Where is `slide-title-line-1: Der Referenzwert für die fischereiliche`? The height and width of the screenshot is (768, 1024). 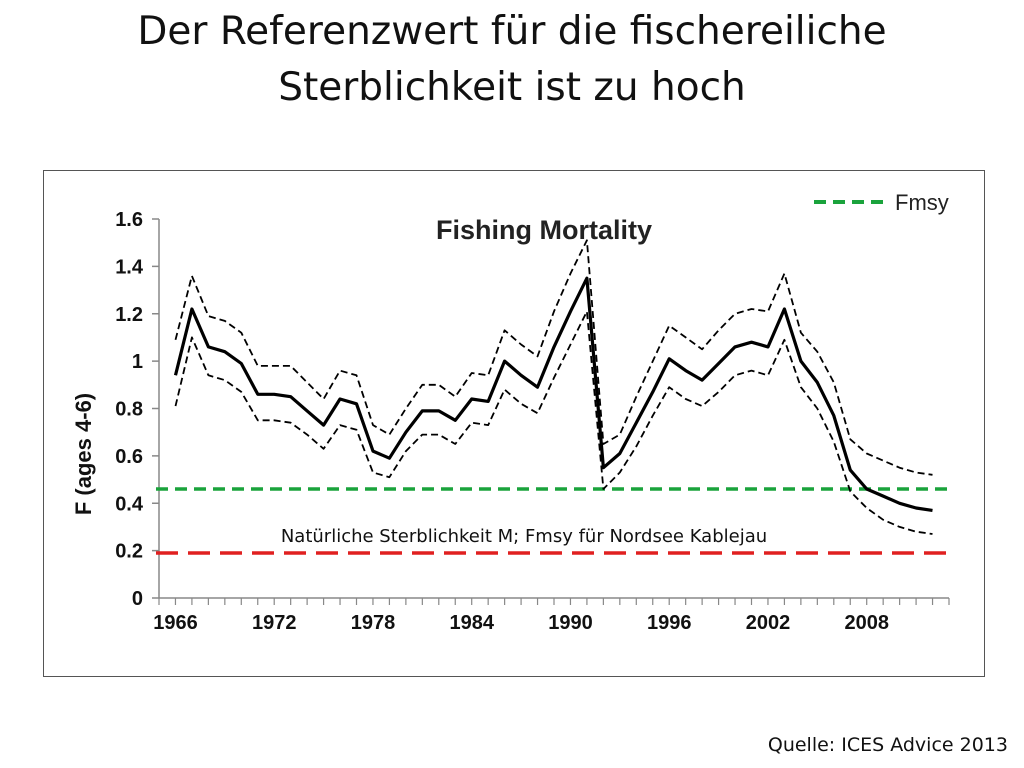 slide-title-line-1: Der Referenzwert für die fischereiliche is located at coordinates (512, 31).